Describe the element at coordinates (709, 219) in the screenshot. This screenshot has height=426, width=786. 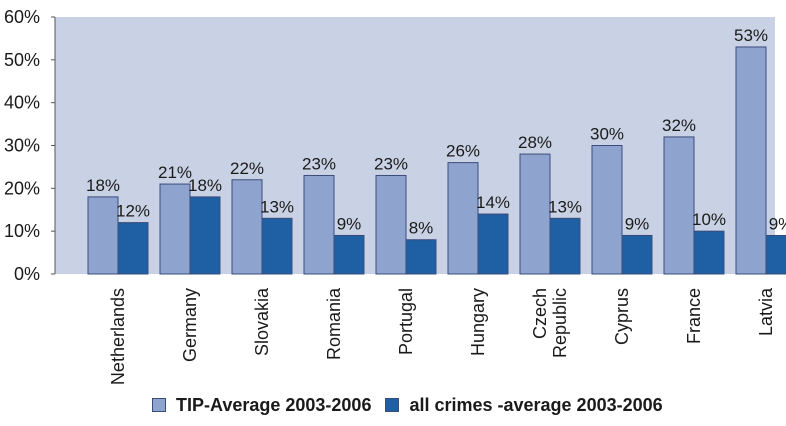
I see `data-label-all-crimes-france: 10%` at that location.